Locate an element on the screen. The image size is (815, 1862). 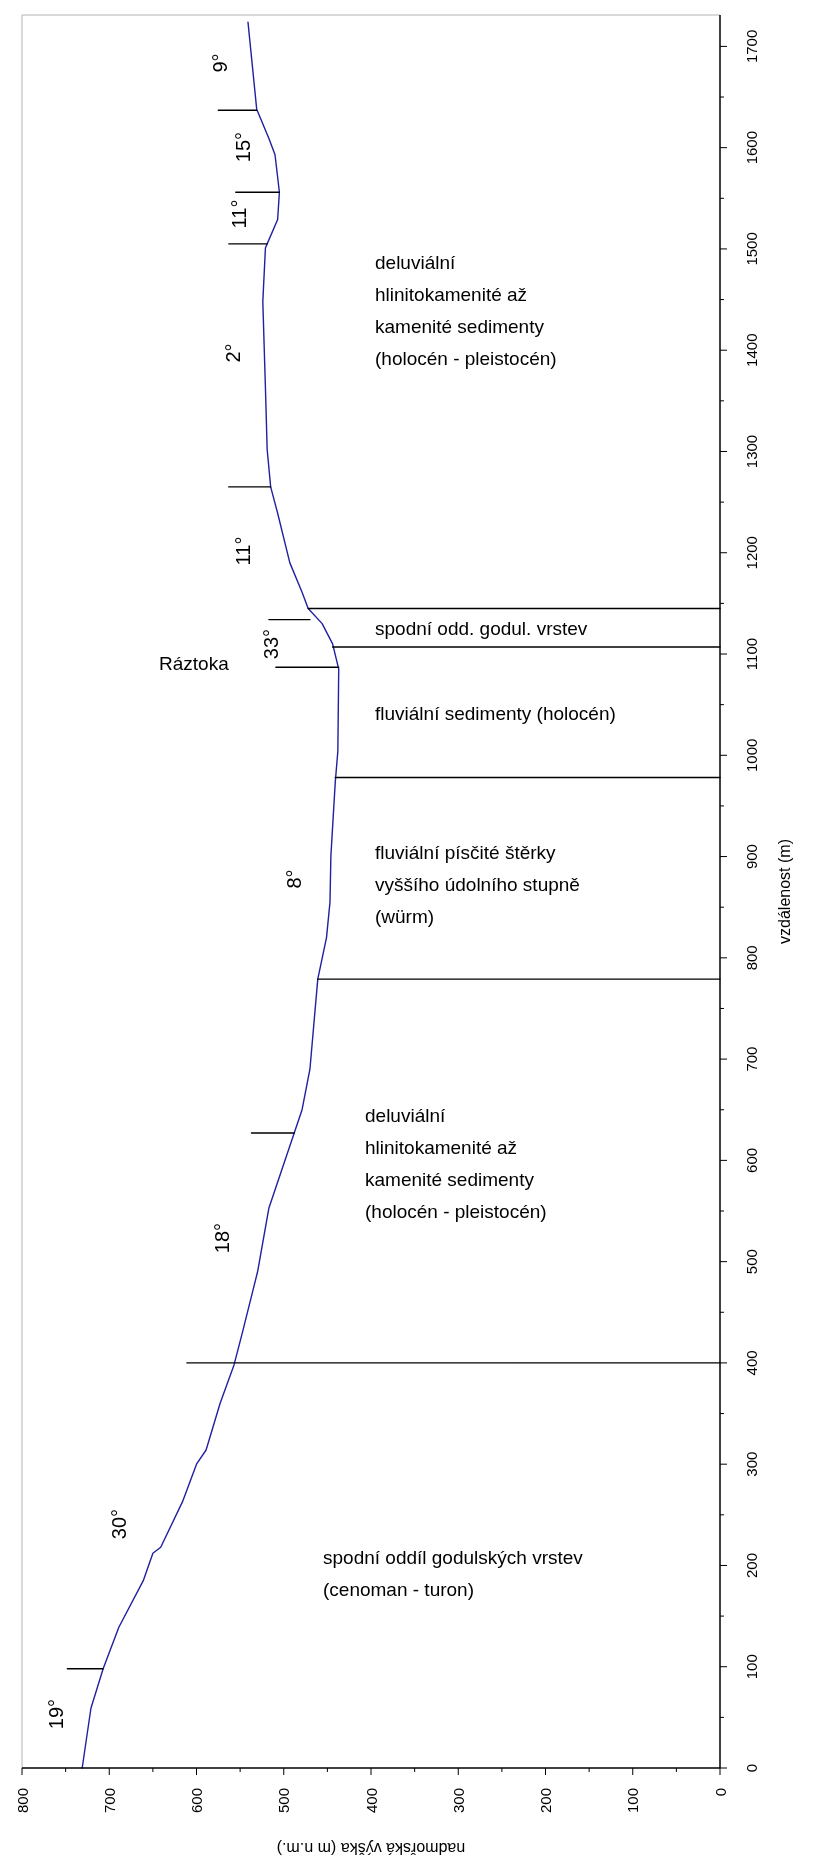
x-tick-label: 800 is located at coordinates (22, 1801).